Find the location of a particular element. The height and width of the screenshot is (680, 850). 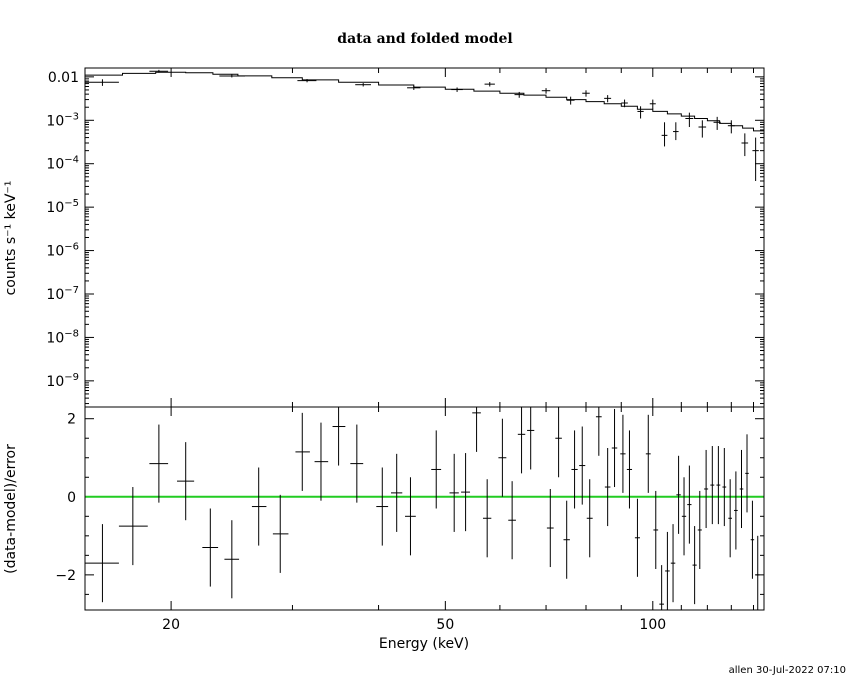

y-tick-label: 10⁻⁴ is located at coordinates (62, 164).